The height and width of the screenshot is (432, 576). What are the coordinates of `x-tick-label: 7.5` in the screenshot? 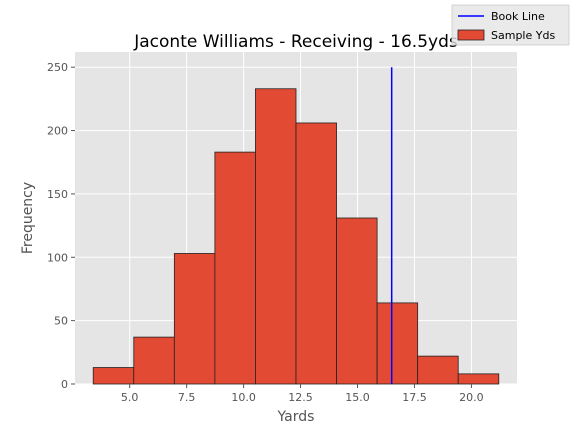 It's located at (187, 397).